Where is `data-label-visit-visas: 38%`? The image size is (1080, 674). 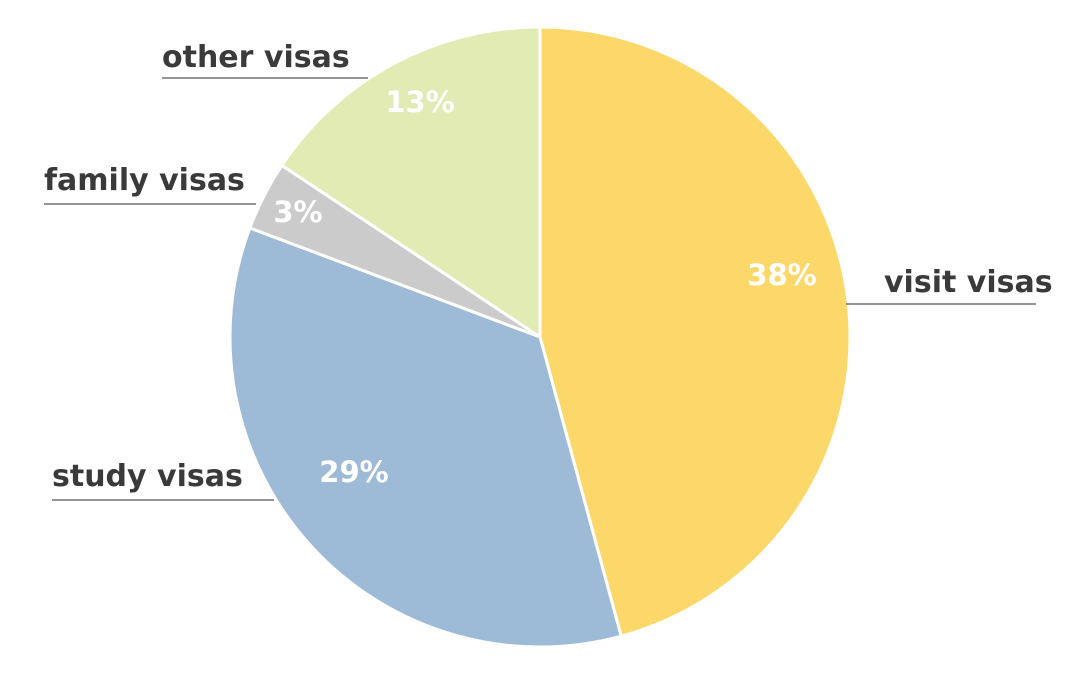
data-label-visit-visas: 38% is located at coordinates (781, 275).